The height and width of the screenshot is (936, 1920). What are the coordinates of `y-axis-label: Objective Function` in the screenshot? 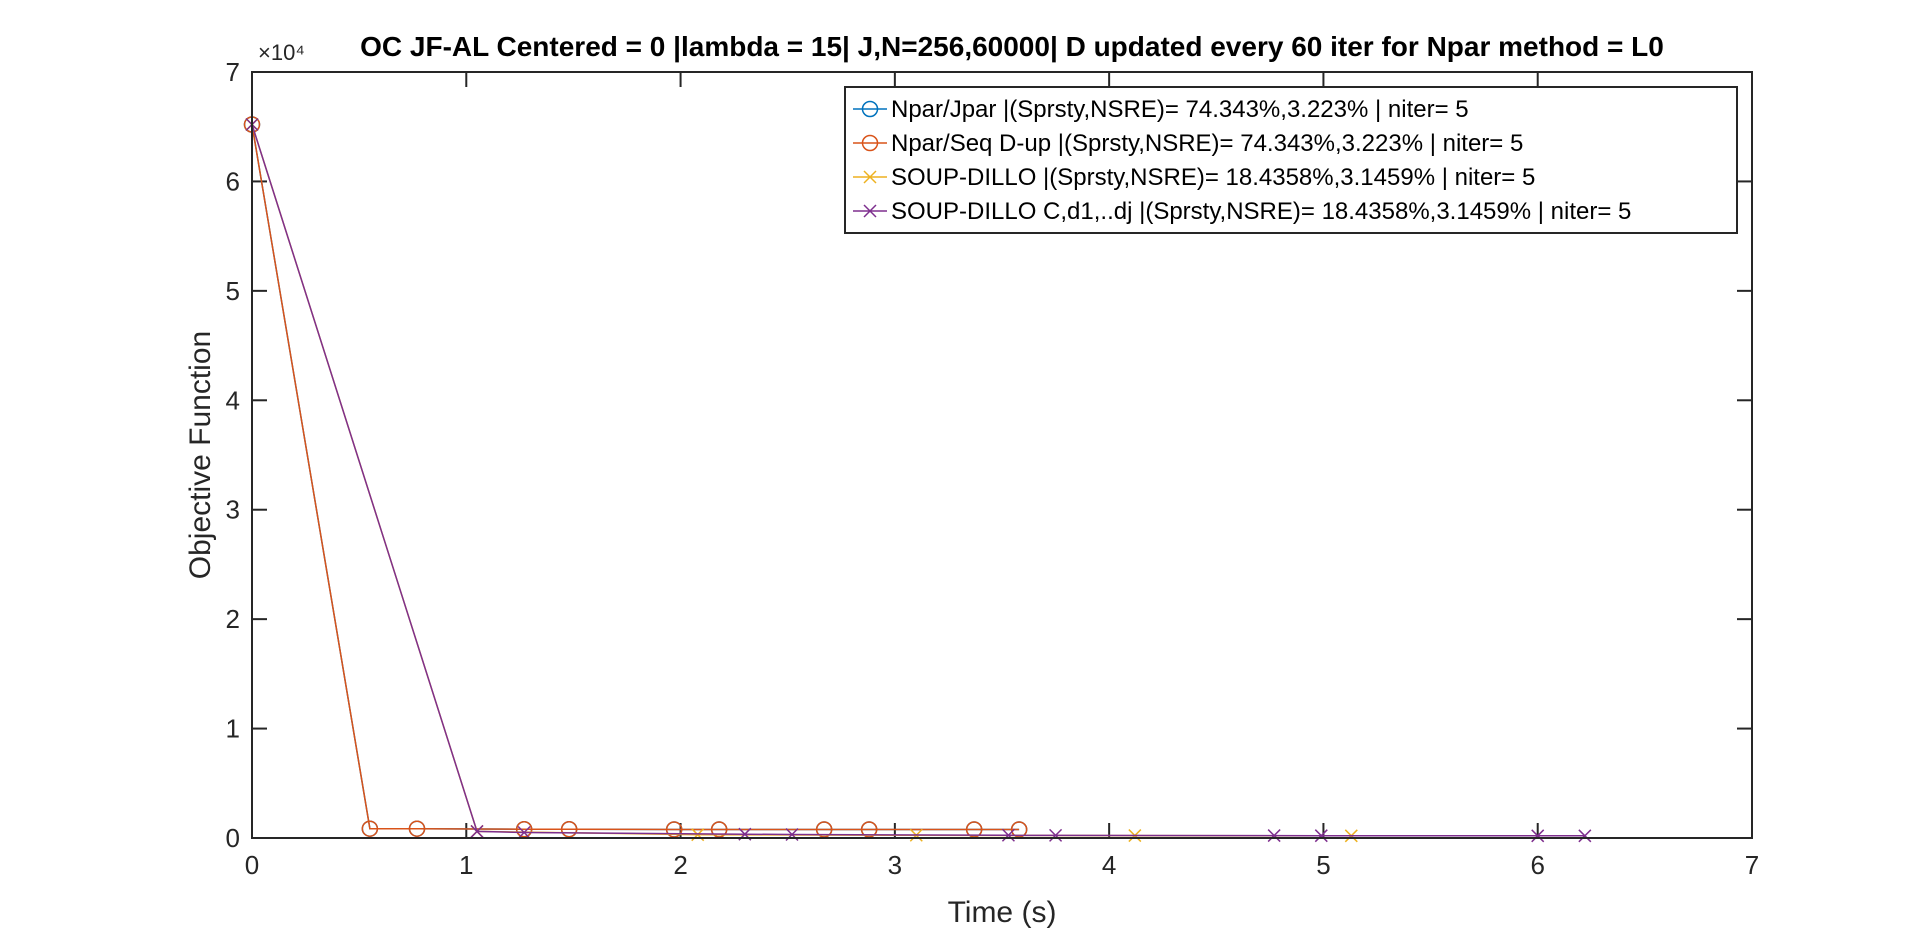 It's located at (200, 455).